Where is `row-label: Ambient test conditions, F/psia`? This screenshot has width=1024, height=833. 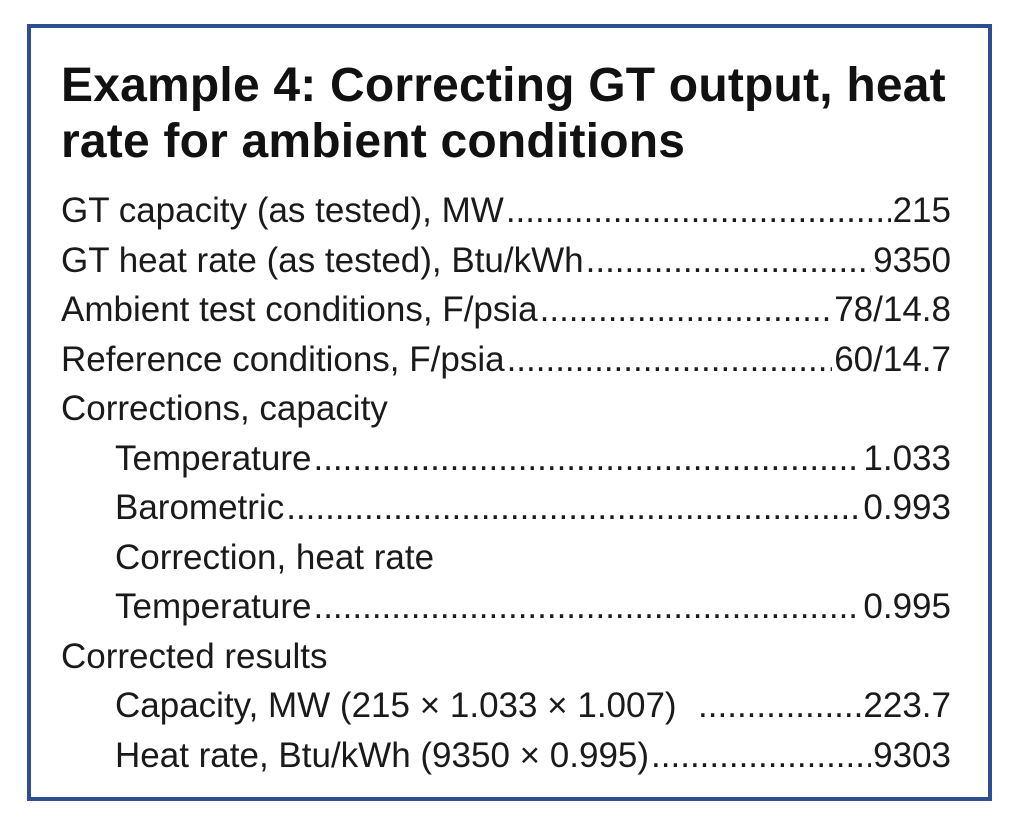 row-label: Ambient test conditions, F/psia is located at coordinates (299, 309).